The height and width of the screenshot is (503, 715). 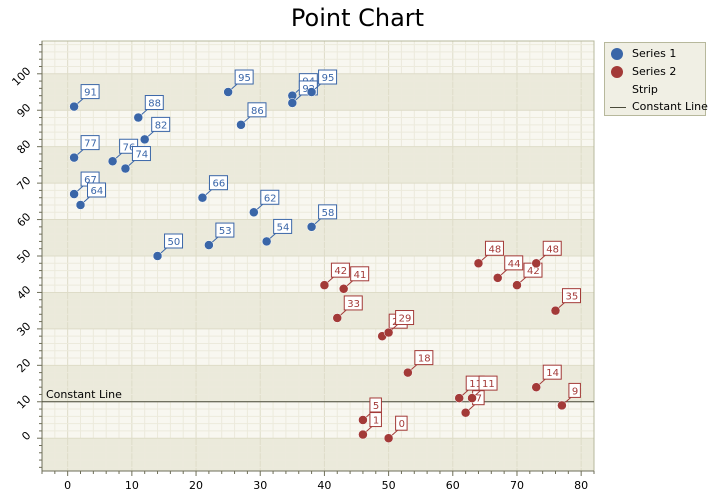 I want to click on point-label: 1, so click(x=376, y=421).